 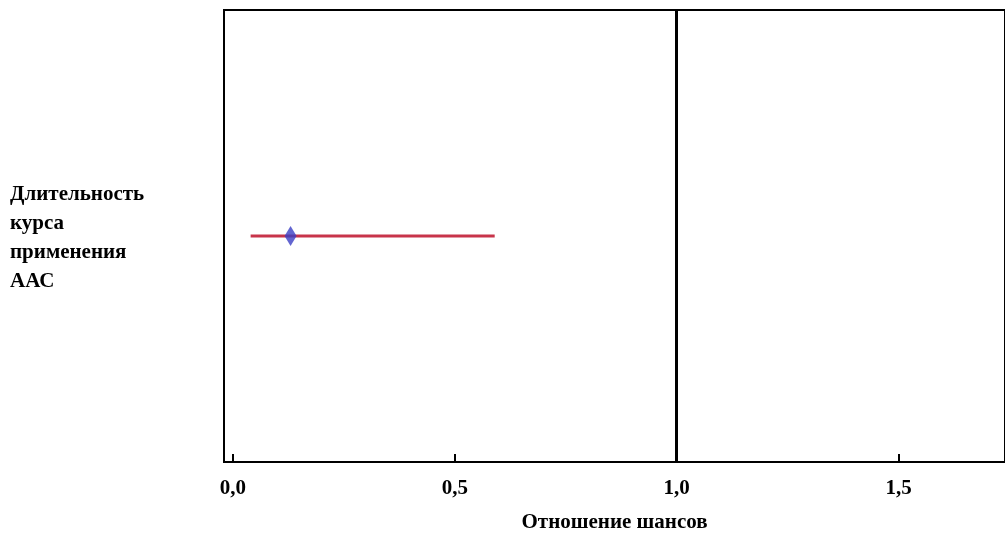 What do you see at coordinates (614, 520) in the screenshot?
I see `x-axis-title: Отношение шансов` at bounding box center [614, 520].